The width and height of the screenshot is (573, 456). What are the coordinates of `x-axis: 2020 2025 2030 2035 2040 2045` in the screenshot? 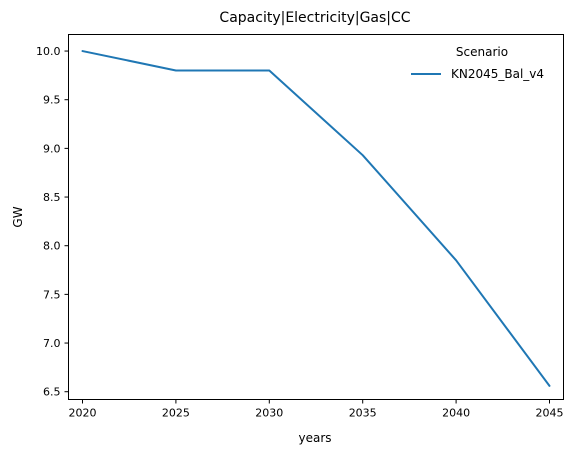 It's located at (316, 409).